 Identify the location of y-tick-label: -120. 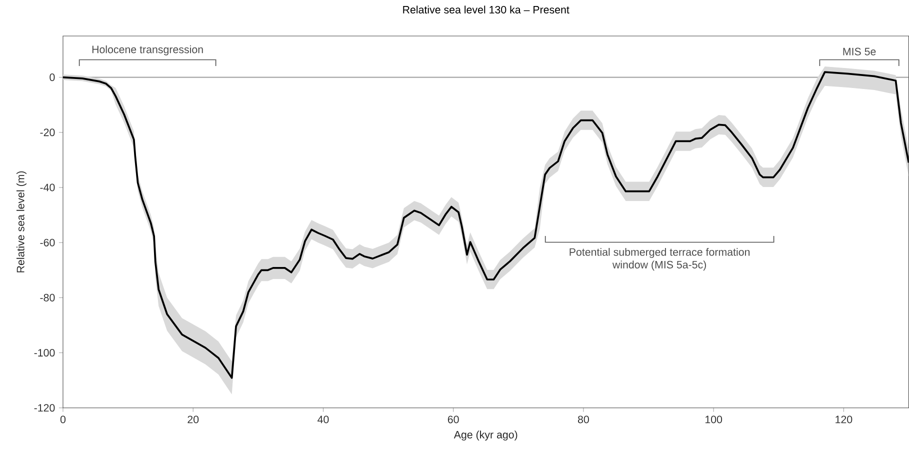
(44, 408).